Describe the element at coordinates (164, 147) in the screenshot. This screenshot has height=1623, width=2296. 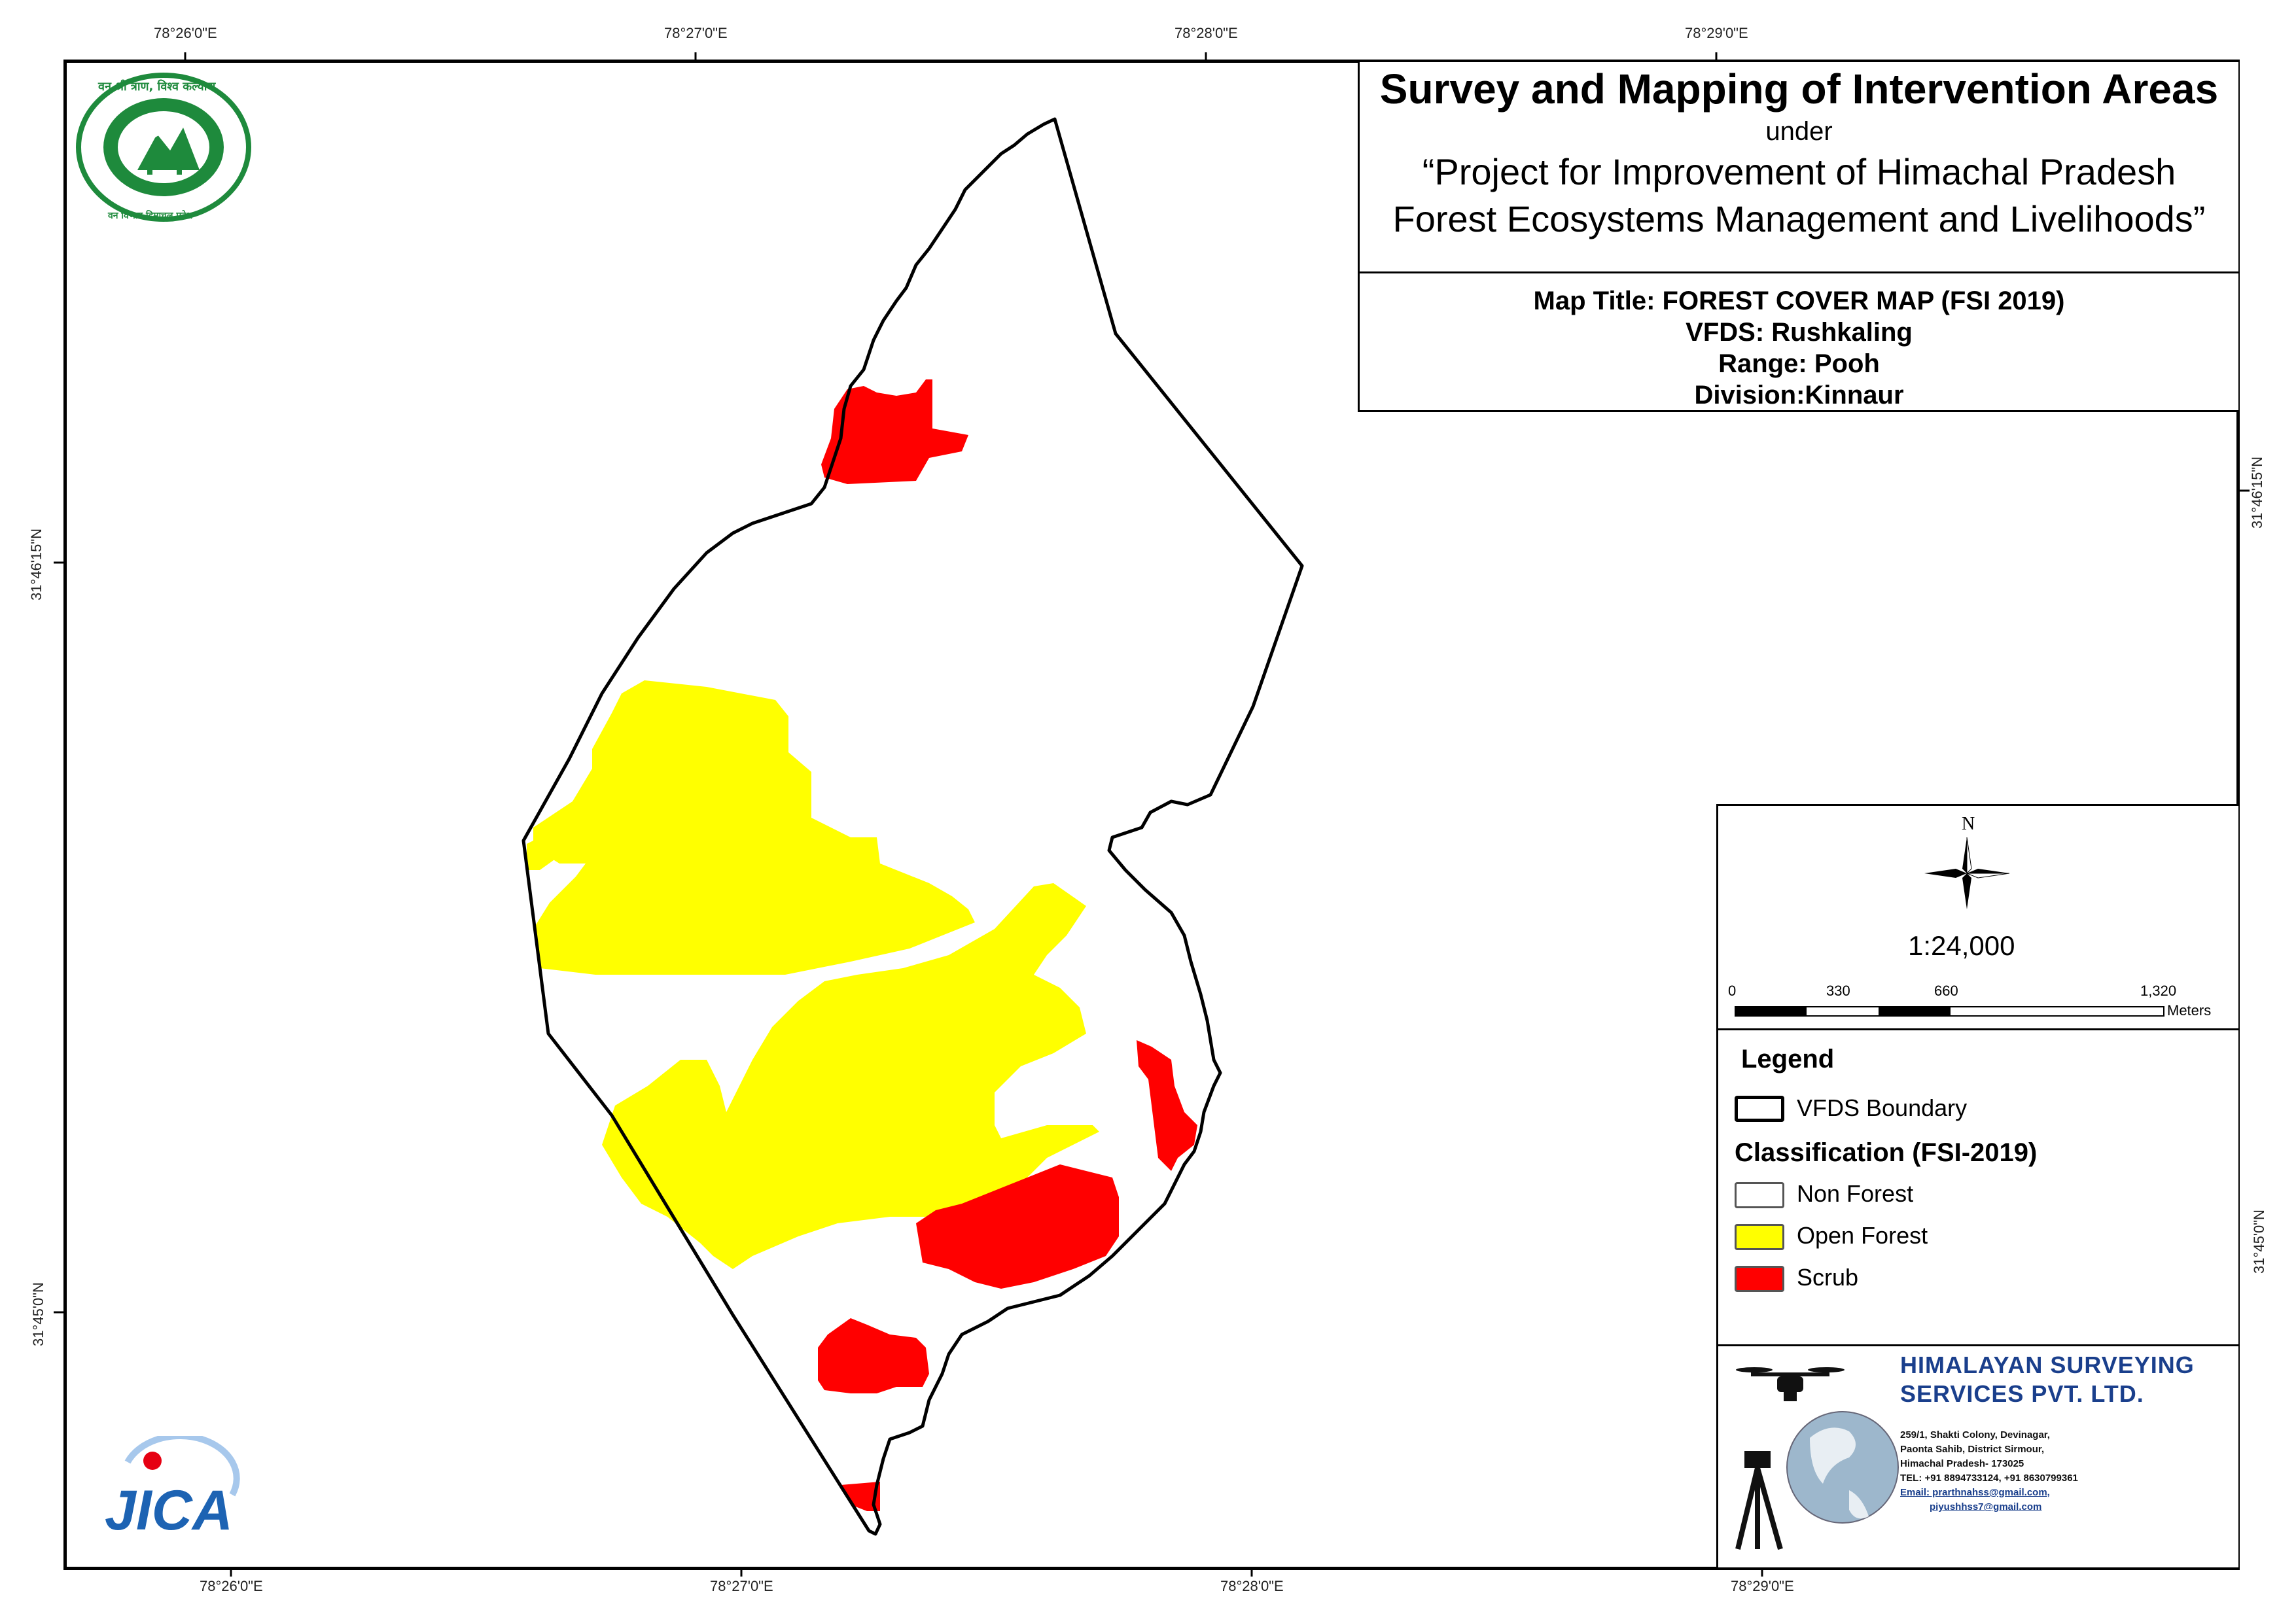
I see `forest-department-logo` at that location.